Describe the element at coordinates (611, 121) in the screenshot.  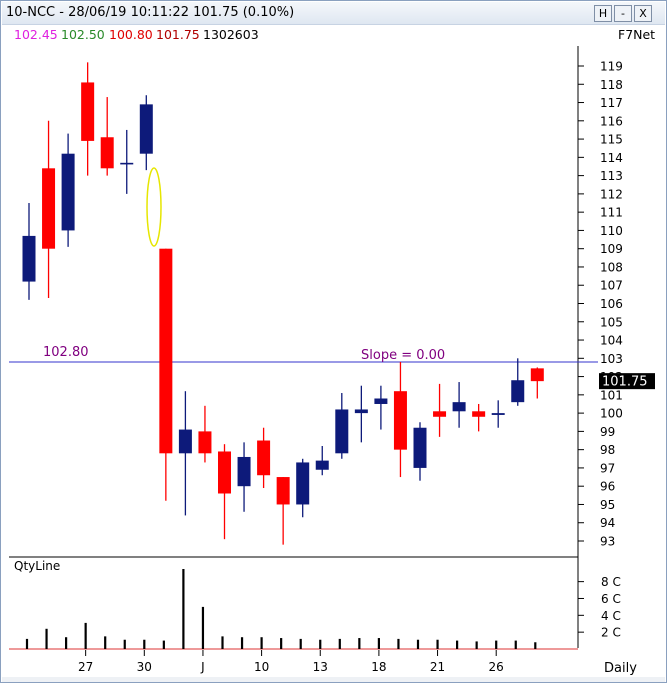
I see `price-tick-label: 116` at that location.